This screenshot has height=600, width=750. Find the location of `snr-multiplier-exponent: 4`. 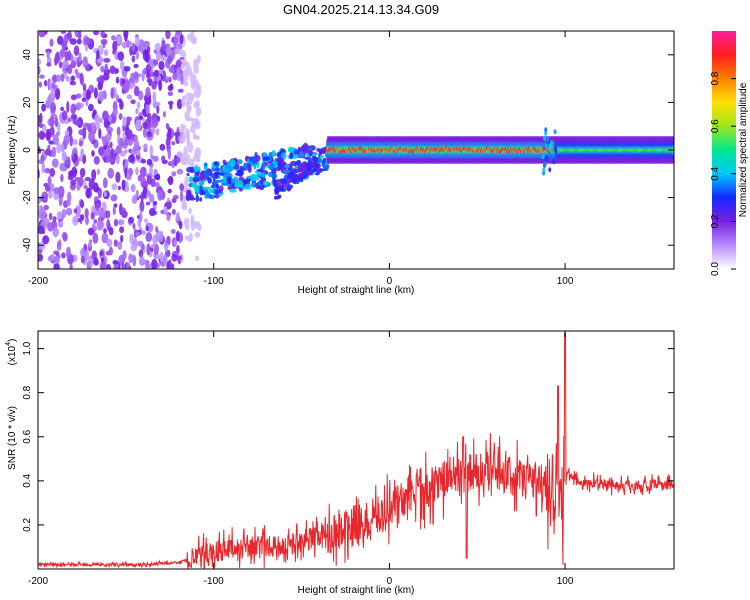

snr-multiplier-exponent: 4 is located at coordinates (8, 344).